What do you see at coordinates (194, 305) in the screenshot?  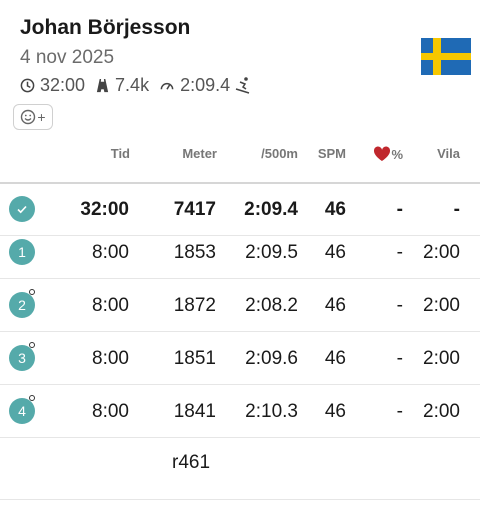 I see `interval-meter: 1872` at bounding box center [194, 305].